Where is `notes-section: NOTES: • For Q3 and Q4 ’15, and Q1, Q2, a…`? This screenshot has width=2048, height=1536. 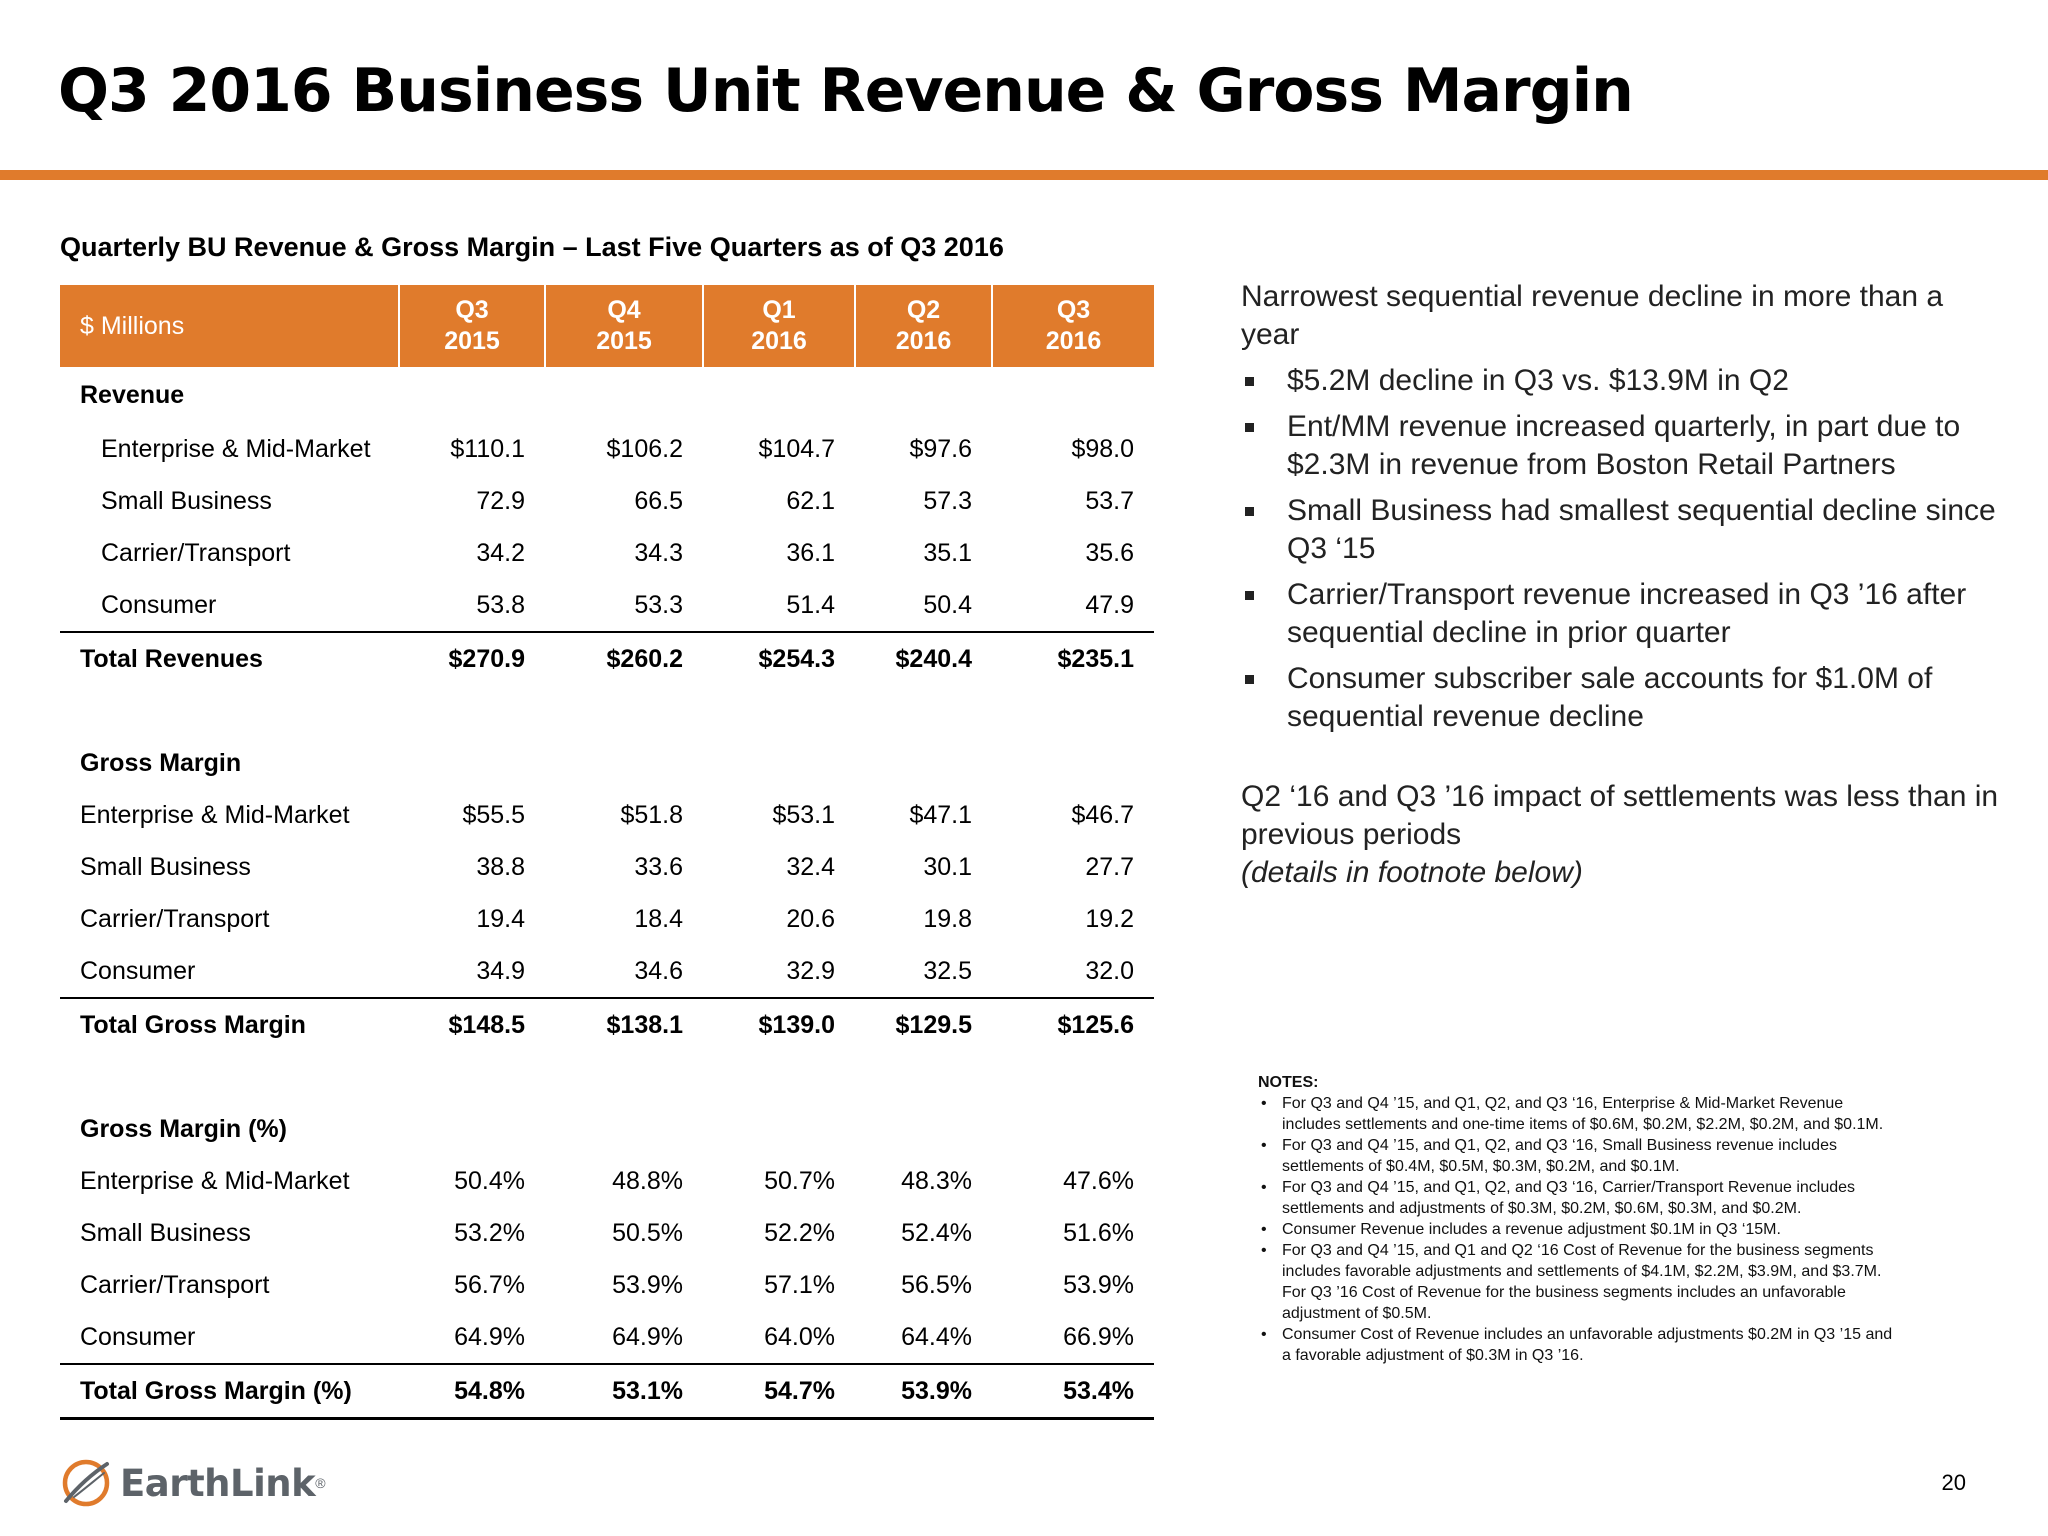 notes-section: NOTES: • For Q3 and Q4 ’15, and Q1, Q2, a… is located at coordinates (1578, 1219).